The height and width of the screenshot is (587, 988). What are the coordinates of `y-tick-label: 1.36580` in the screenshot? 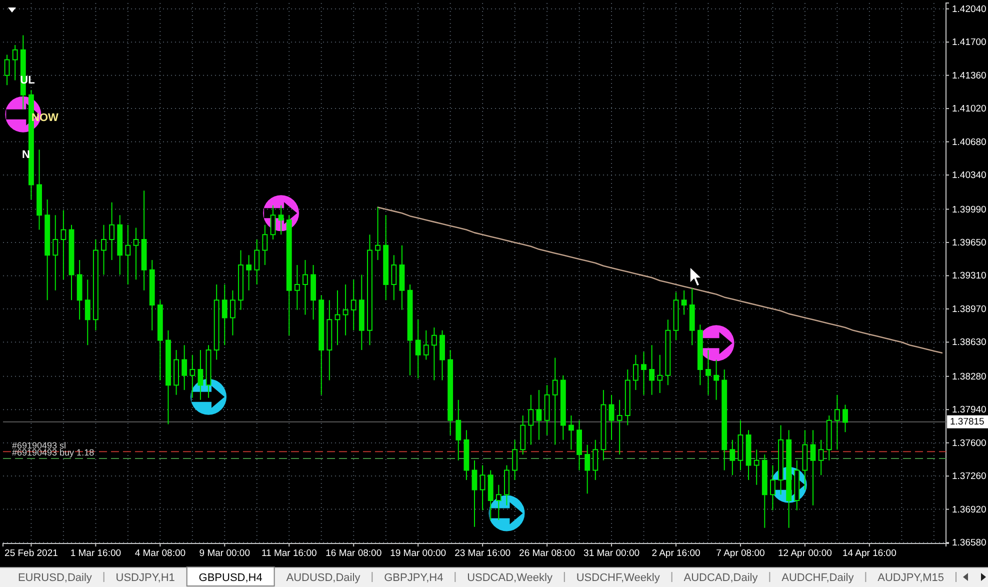 It's located at (969, 543).